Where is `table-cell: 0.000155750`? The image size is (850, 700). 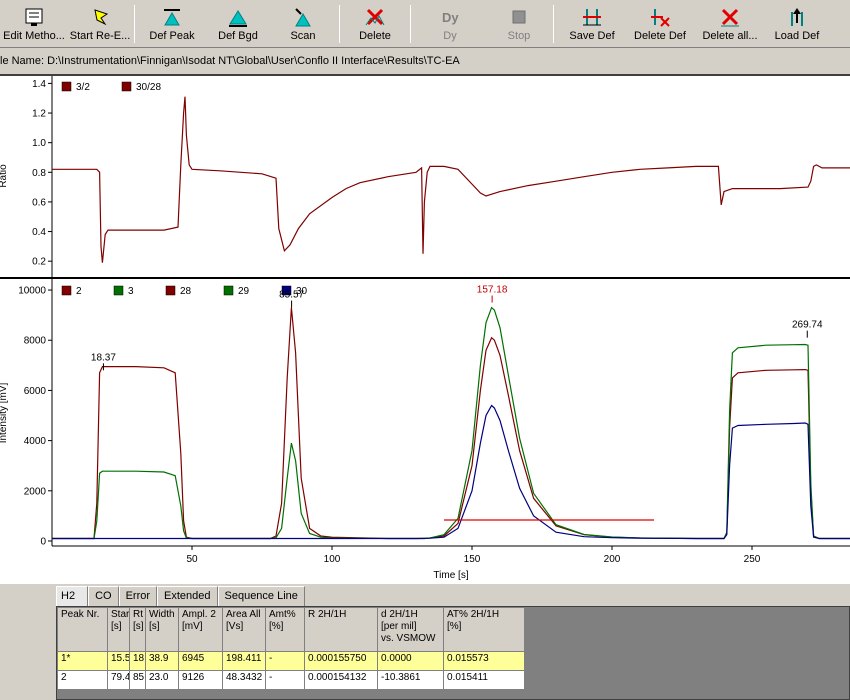 table-cell: 0.000155750 is located at coordinates (341, 661).